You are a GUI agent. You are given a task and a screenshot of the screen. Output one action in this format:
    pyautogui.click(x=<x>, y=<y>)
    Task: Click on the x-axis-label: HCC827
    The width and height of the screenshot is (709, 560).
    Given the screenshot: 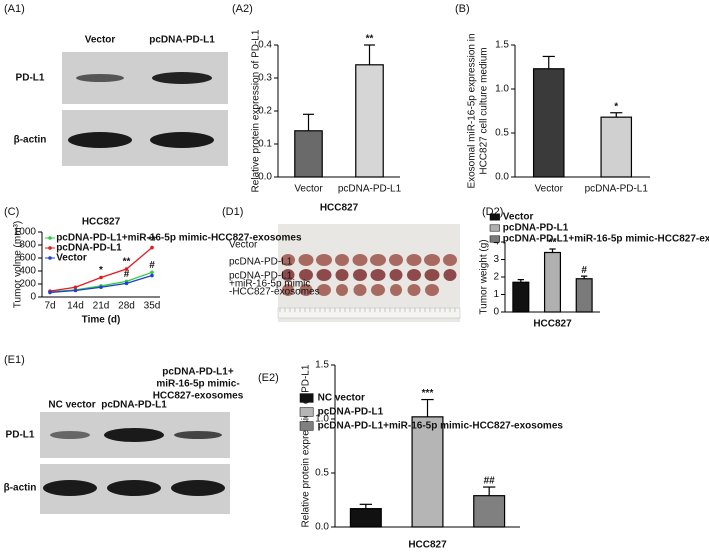 What is the action you would take?
    pyautogui.click(x=427, y=545)
    